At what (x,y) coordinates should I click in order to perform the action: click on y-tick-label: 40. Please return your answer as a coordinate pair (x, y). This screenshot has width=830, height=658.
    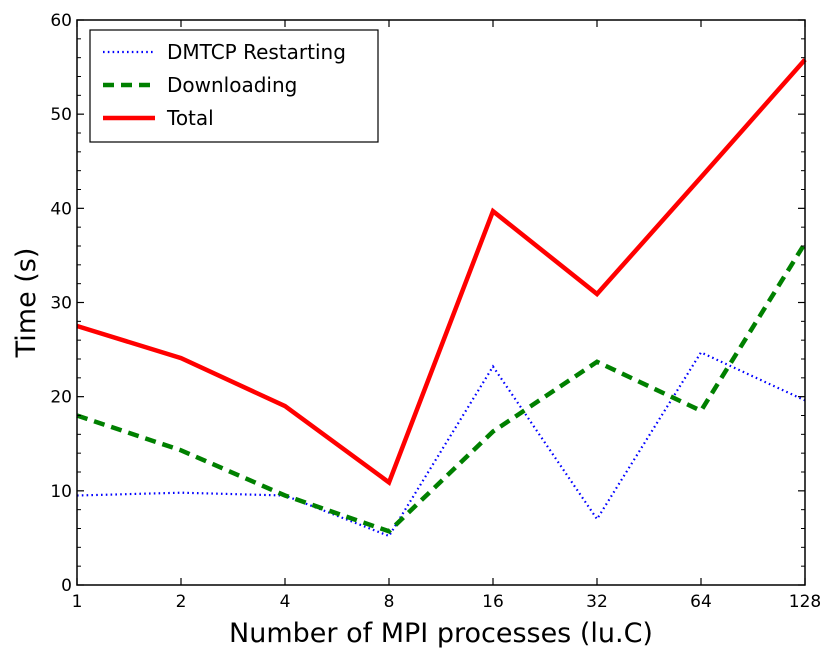
    Looking at the image, I should click on (61, 209).